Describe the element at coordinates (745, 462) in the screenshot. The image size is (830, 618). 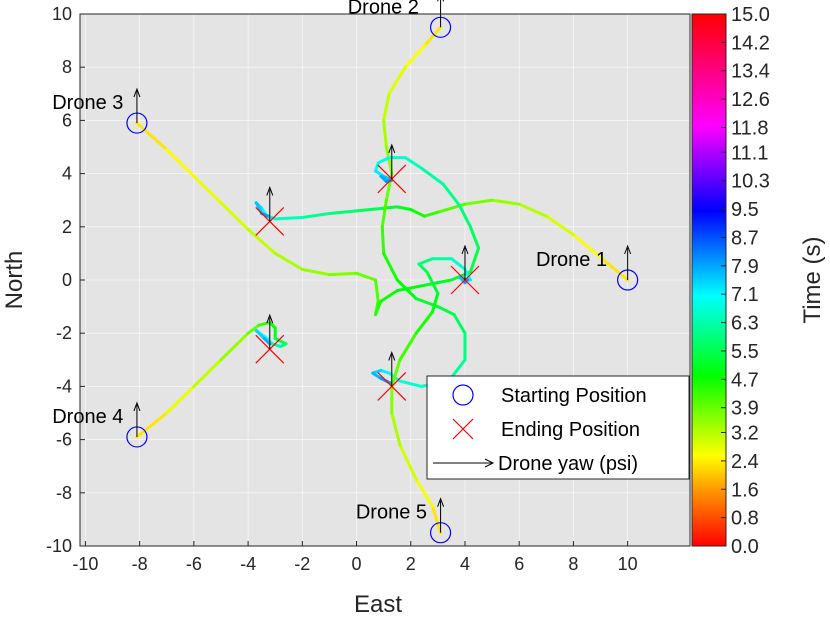
I see `colorbar-tick-label: 2.4` at that location.